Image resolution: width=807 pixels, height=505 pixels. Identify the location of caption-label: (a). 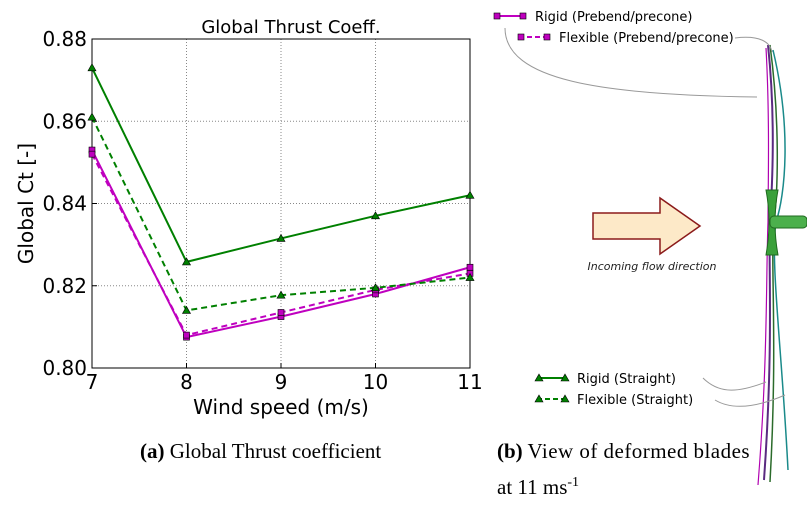
(152, 451).